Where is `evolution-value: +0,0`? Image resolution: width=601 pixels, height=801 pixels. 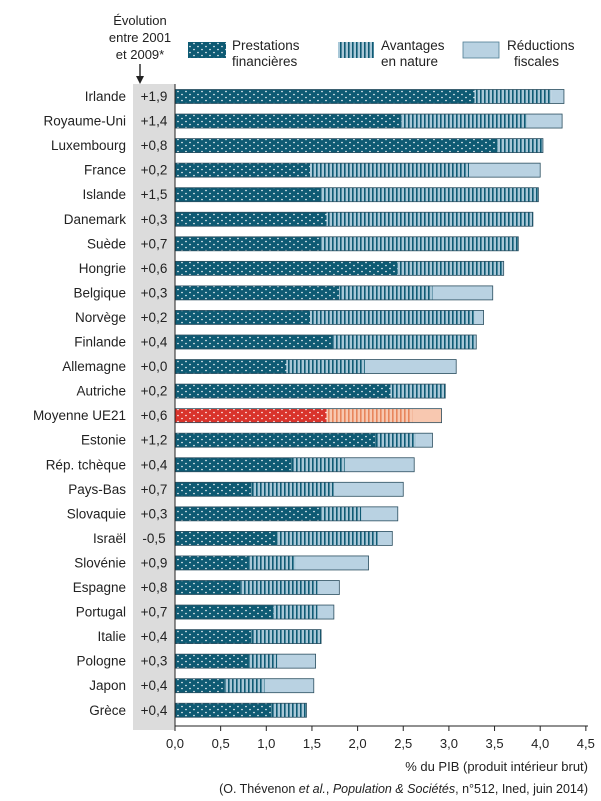 evolution-value: +0,0 is located at coordinates (154, 366).